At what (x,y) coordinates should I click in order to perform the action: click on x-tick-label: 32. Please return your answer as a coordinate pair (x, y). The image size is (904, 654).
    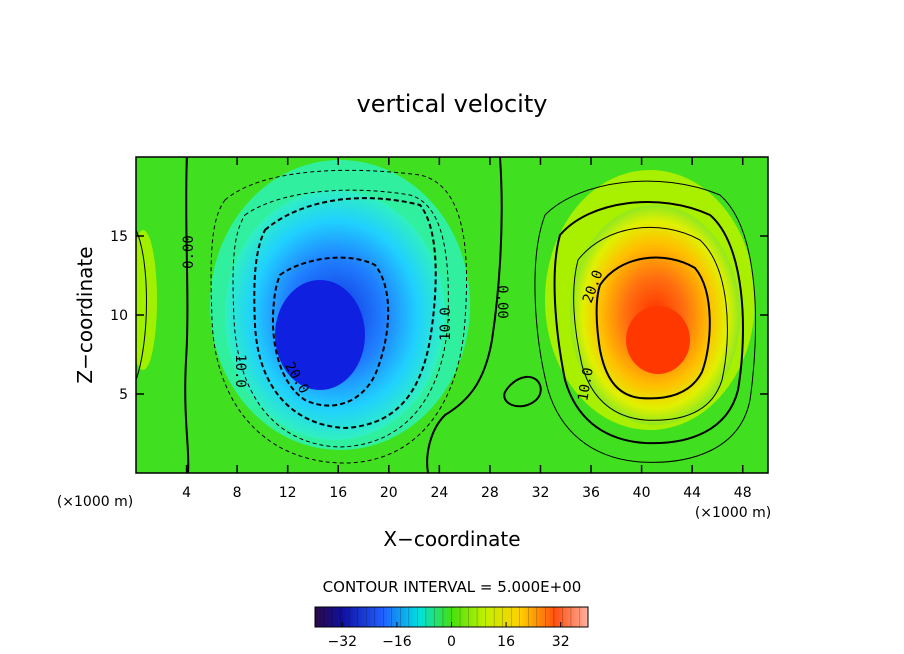
    Looking at the image, I should click on (541, 493).